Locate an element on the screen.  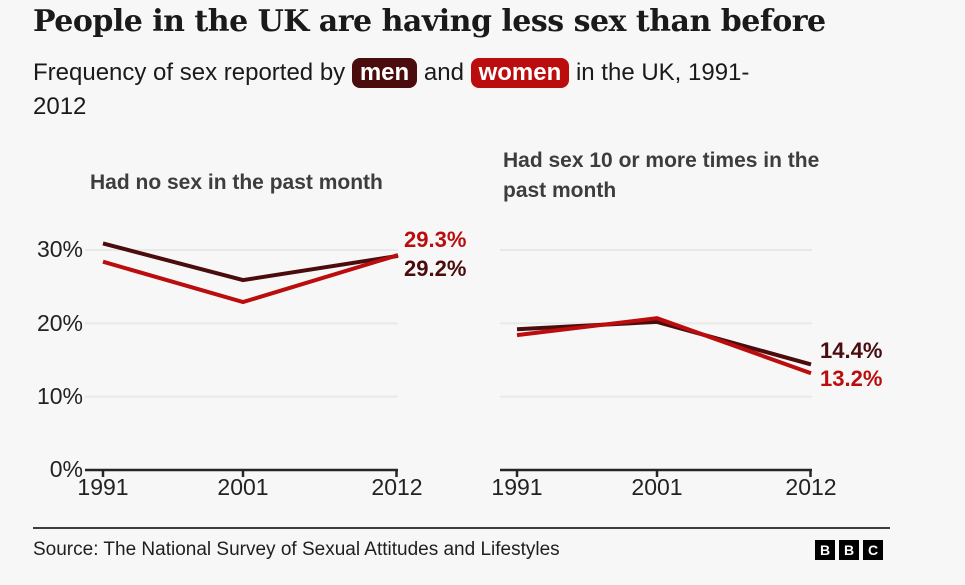
y-axis-tick-20: 20% is located at coordinates (59, 323).